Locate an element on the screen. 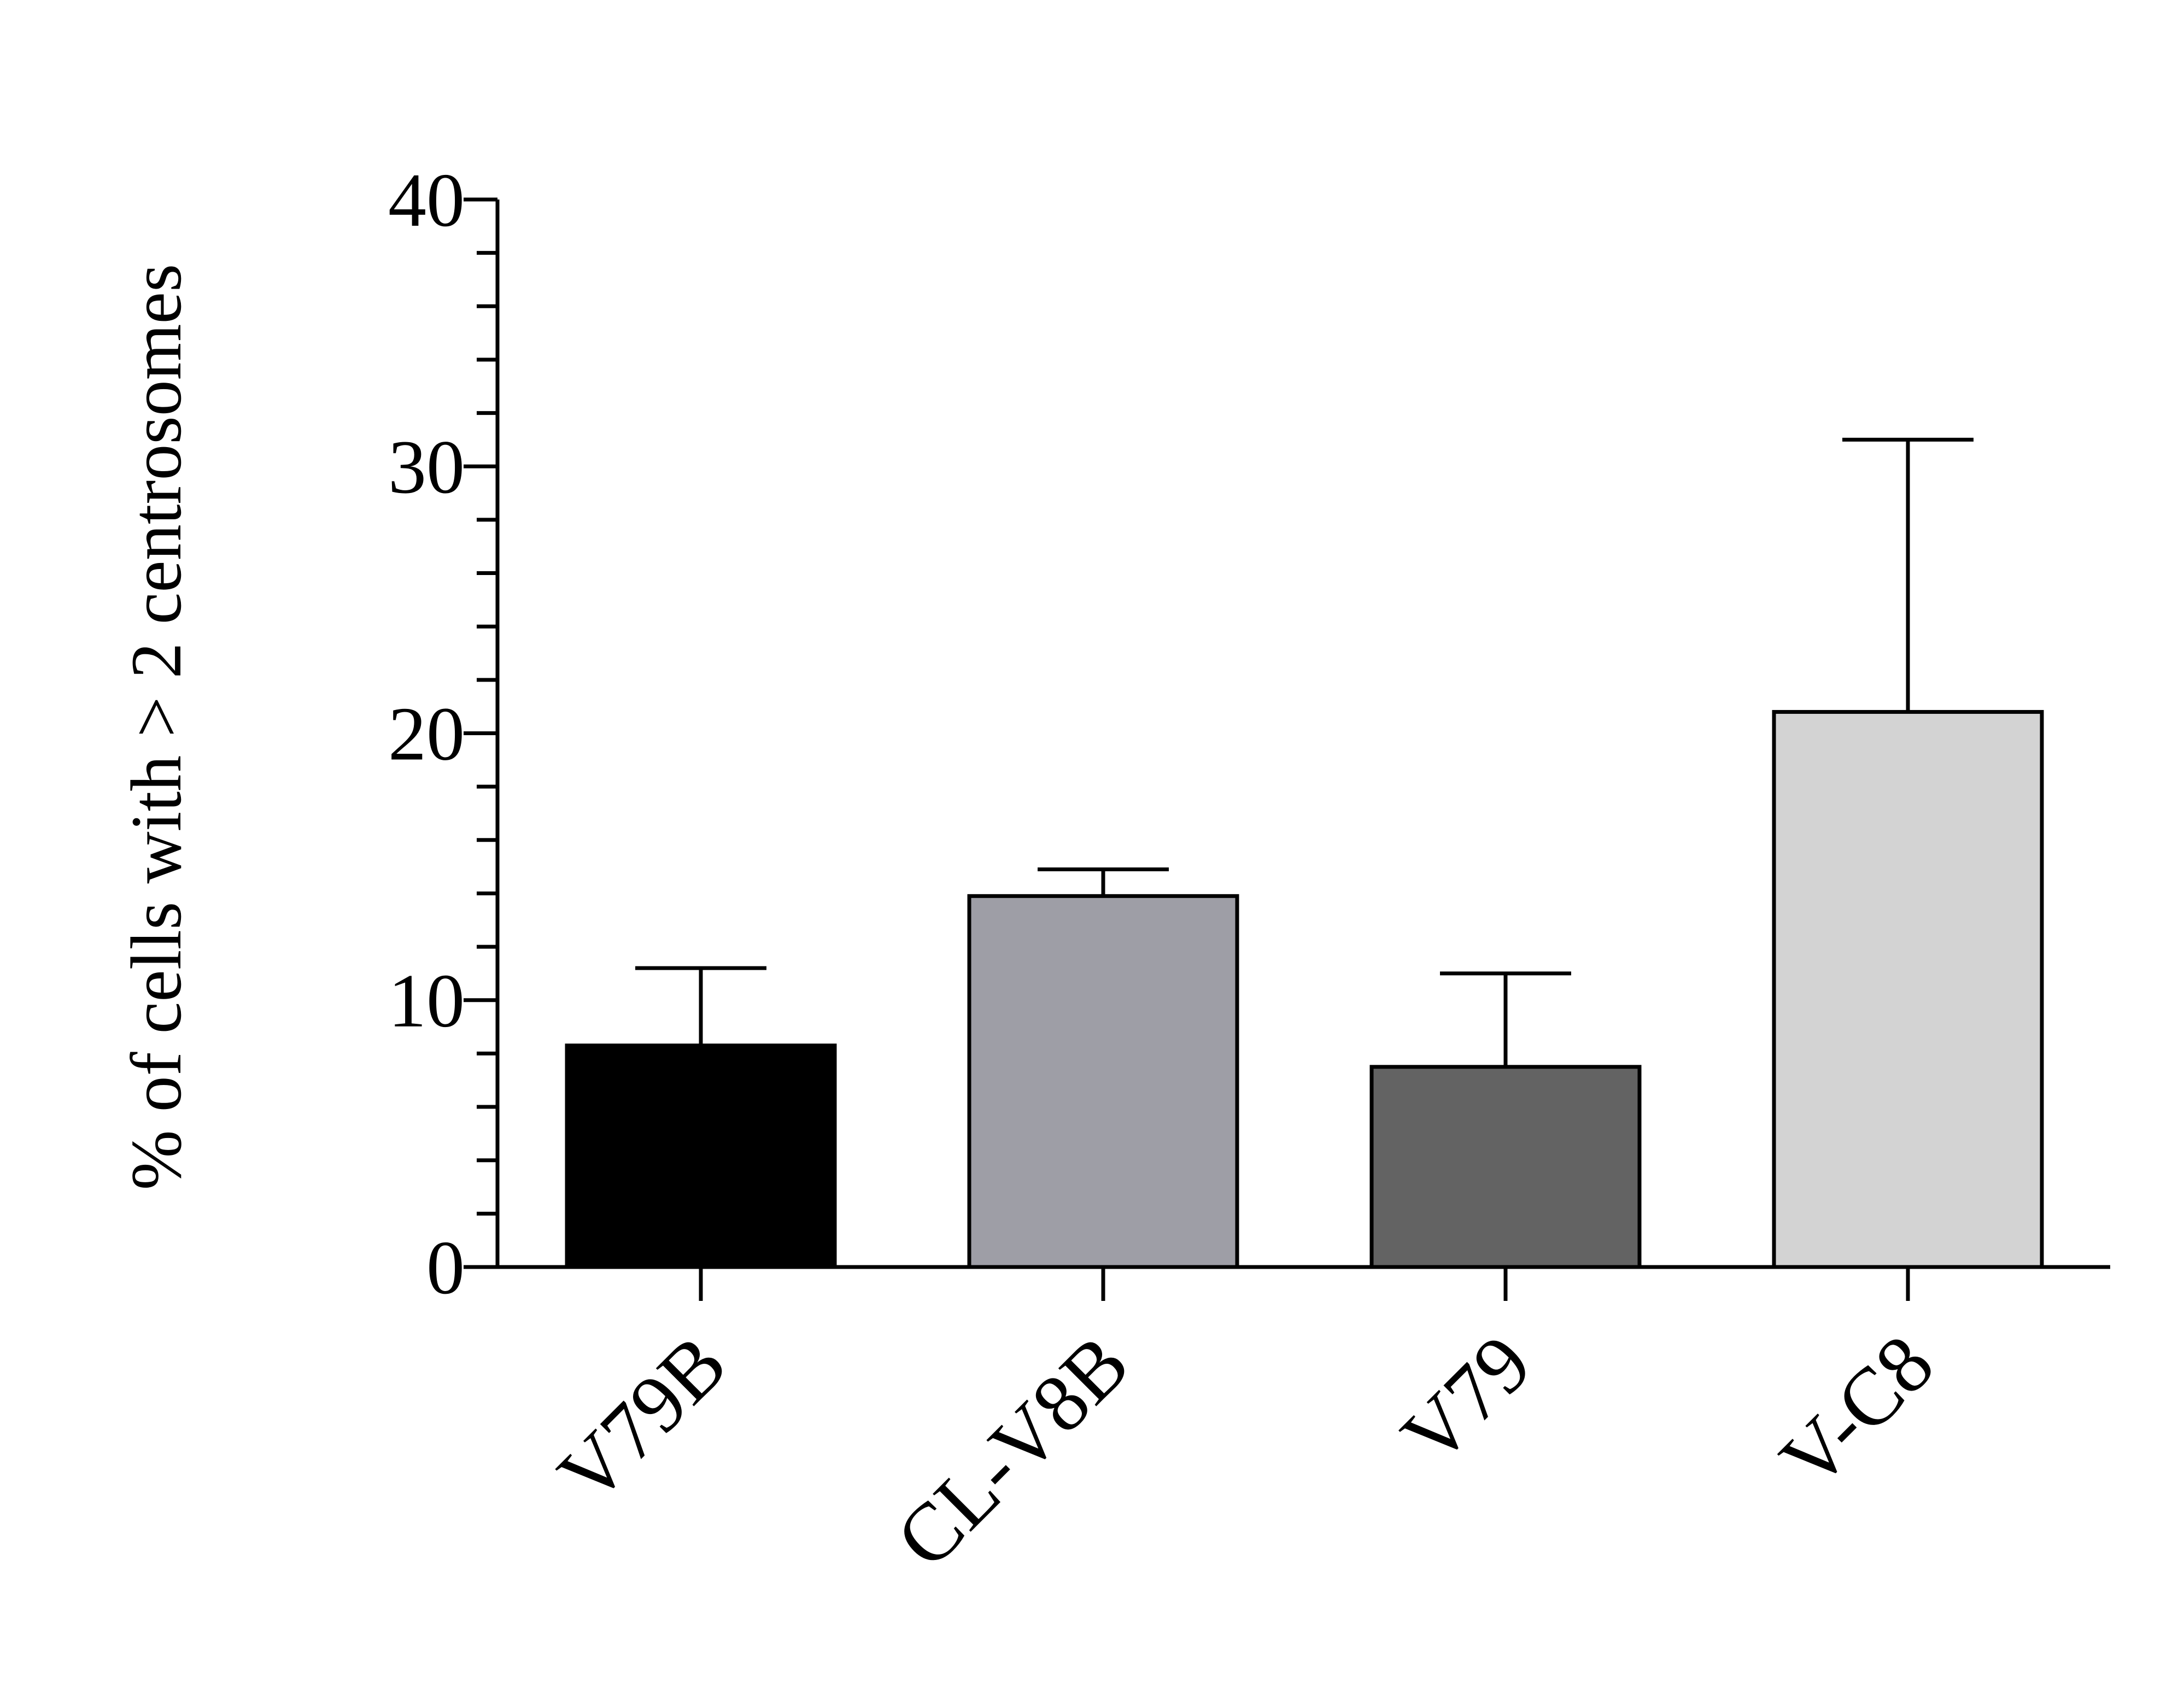 The image size is (2184, 1695). y-tick-label: 20 is located at coordinates (426, 734).